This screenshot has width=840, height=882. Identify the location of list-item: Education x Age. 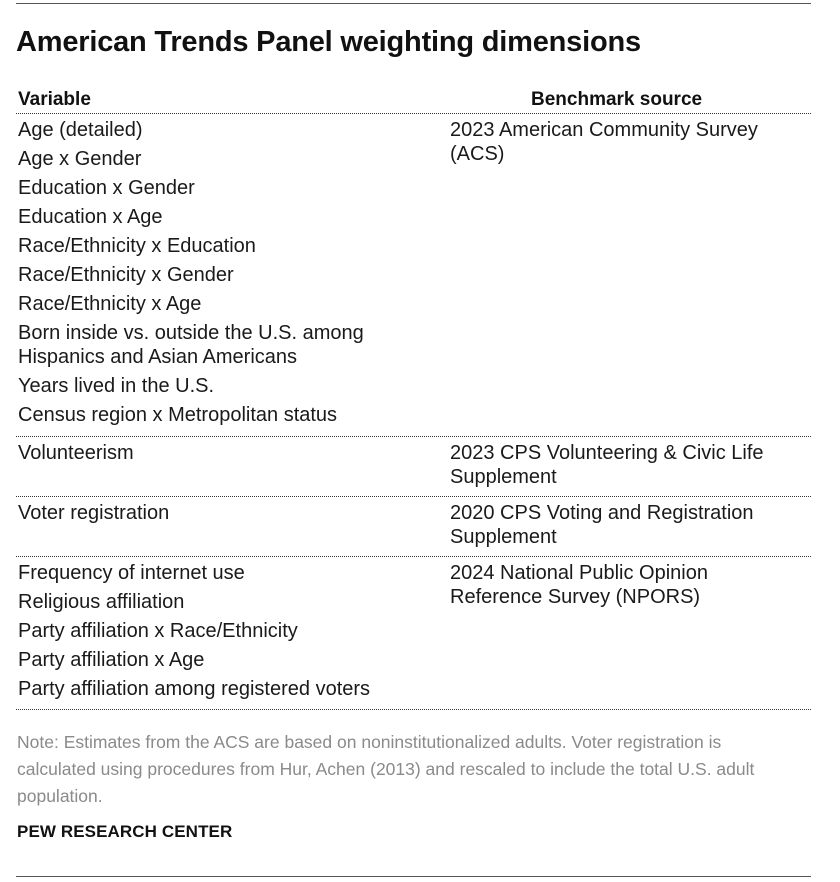
(90, 217).